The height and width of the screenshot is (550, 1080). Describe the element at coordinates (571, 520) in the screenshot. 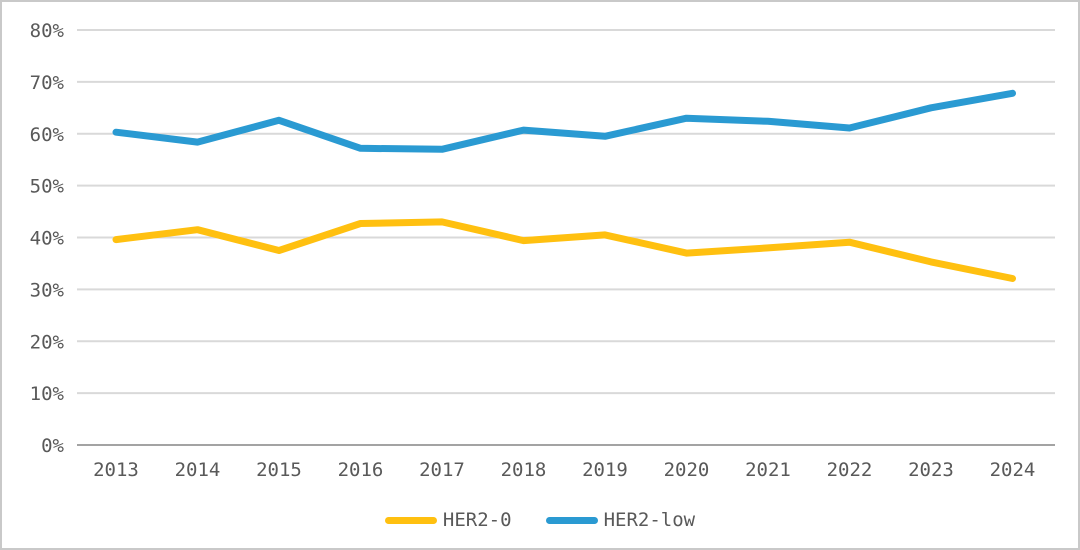

I see `her2-low-line-swatch` at that location.